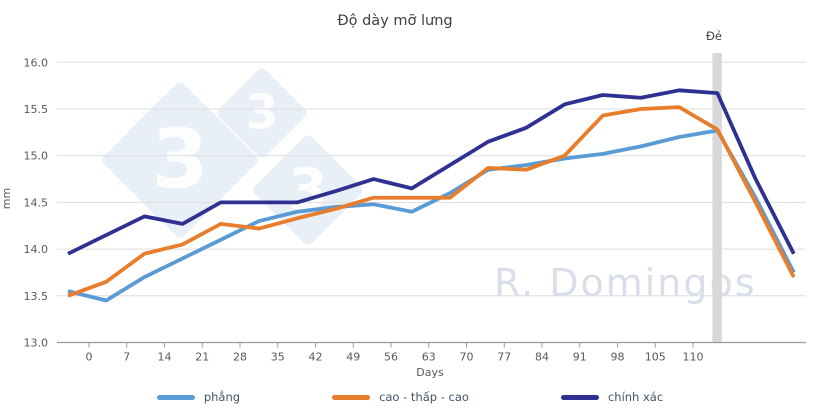 The image size is (820, 418). Describe the element at coordinates (7, 198) in the screenshot. I see `y-axis-label: mm` at that location.